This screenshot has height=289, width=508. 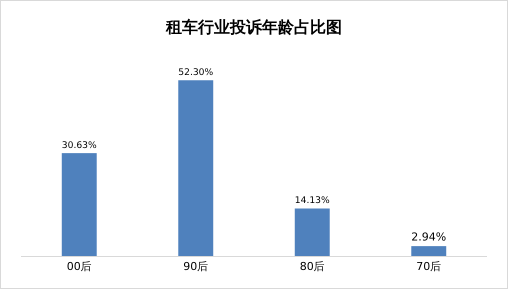 I want to click on x-tick-label: 90后, so click(x=195, y=267).